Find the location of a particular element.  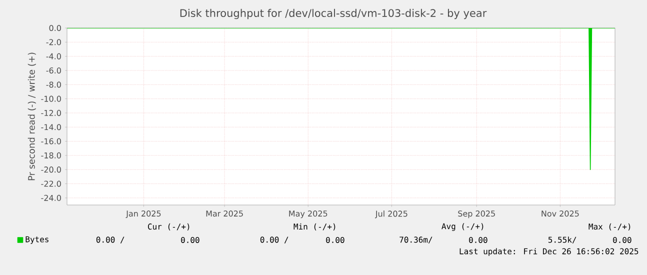

y-tick-label: -12.0 is located at coordinates (51, 113).